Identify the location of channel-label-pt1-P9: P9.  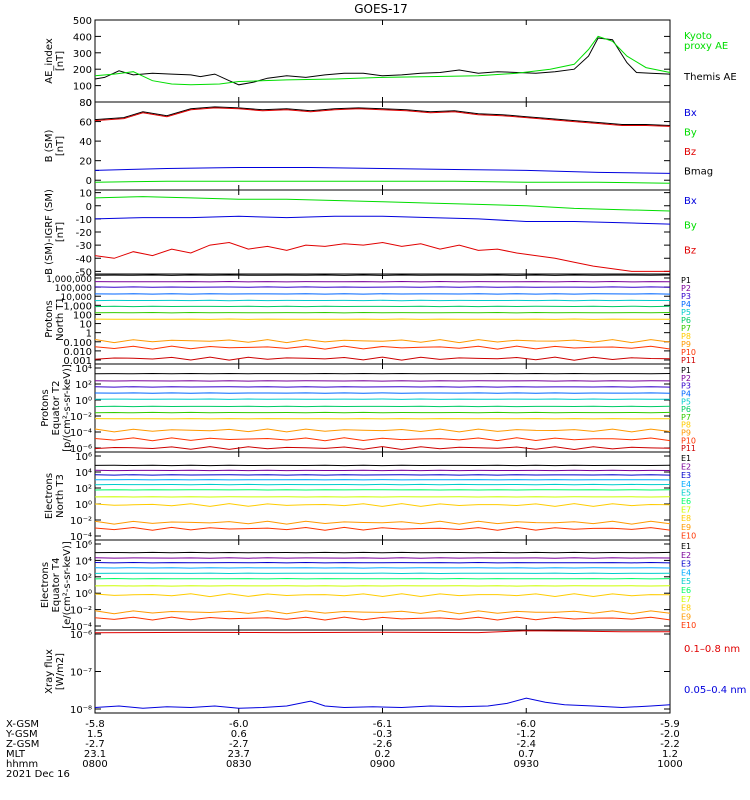
(686, 344).